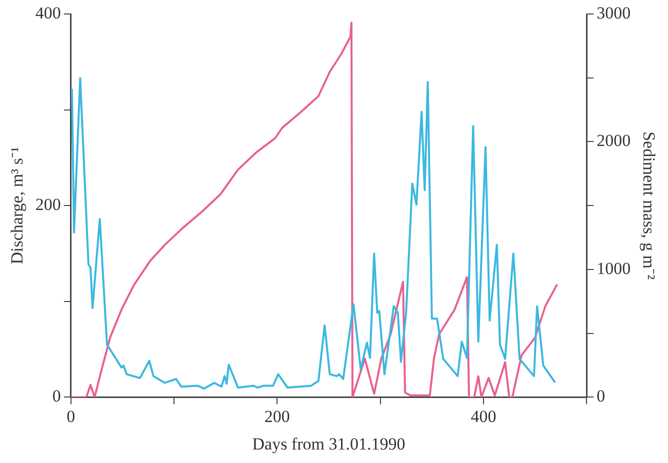 The image size is (668, 463). What do you see at coordinates (601, 396) in the screenshot?
I see `y2-tick-label: 0` at bounding box center [601, 396].